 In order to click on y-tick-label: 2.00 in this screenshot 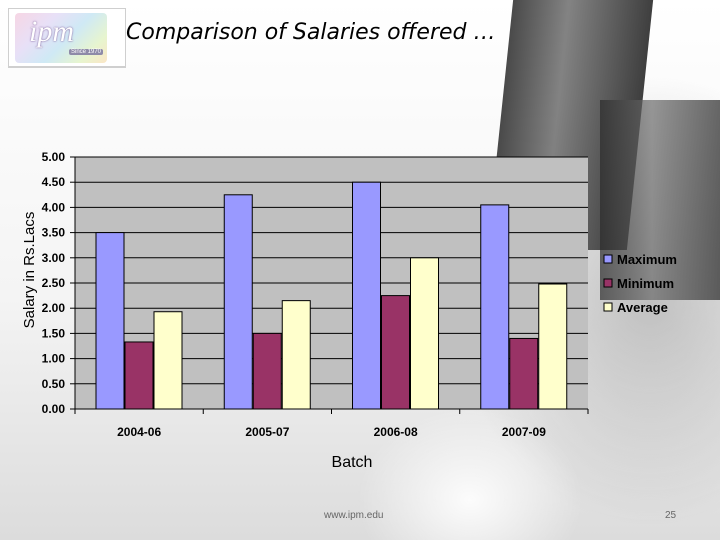, I will do `click(54, 308)`.